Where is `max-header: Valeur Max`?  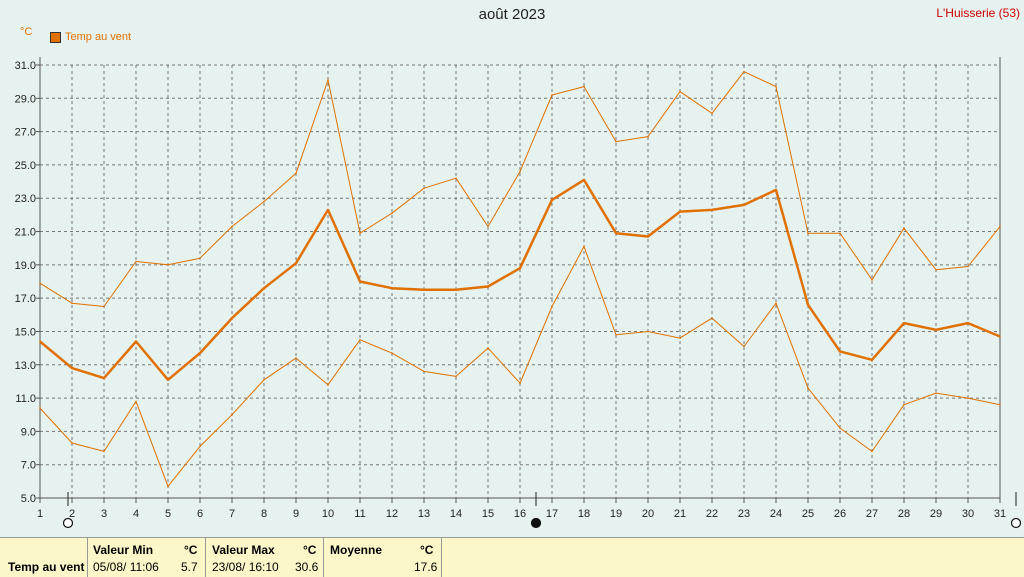 max-header: Valeur Max is located at coordinates (243, 550).